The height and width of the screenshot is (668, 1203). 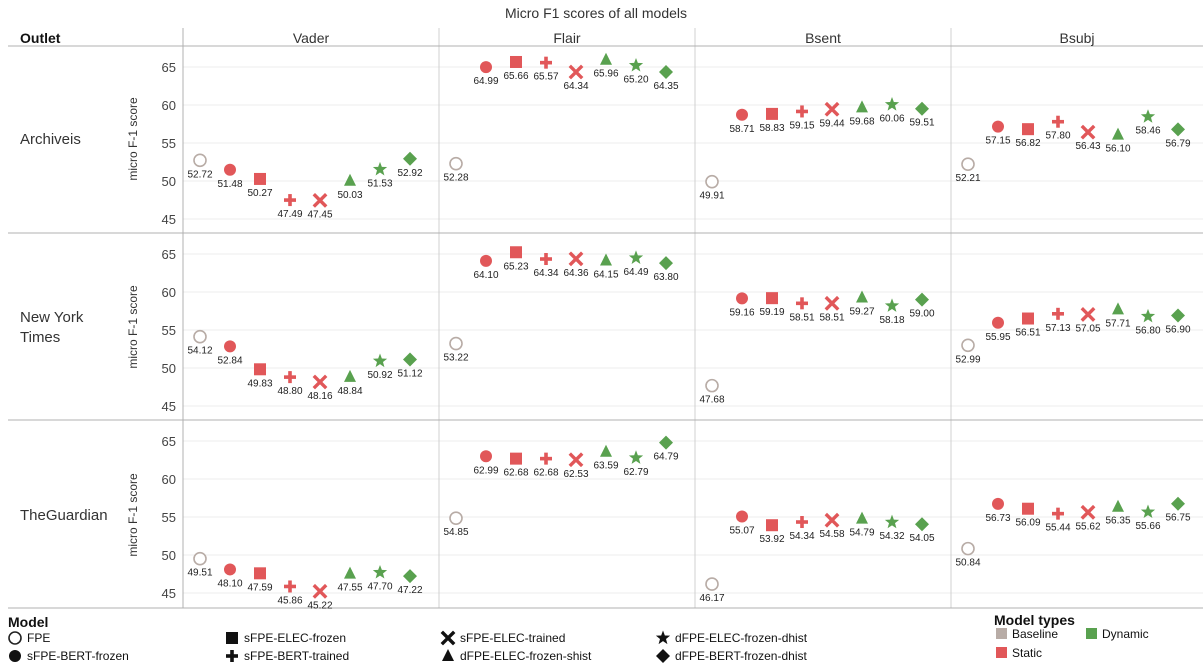 I want to click on y-tick-label: 45, so click(x=169, y=219).